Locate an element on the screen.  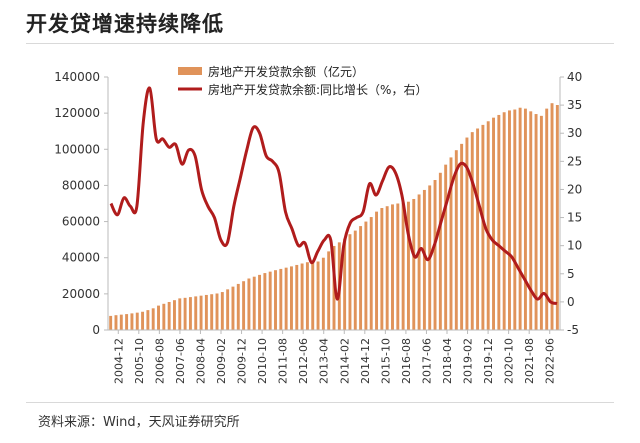
x-tick-label: 2005-10 is located at coordinates (139, 361).